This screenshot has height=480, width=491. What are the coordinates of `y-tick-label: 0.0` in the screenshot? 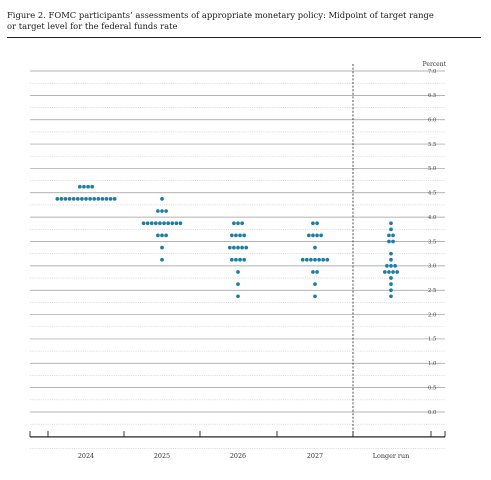 It's located at (432, 413).